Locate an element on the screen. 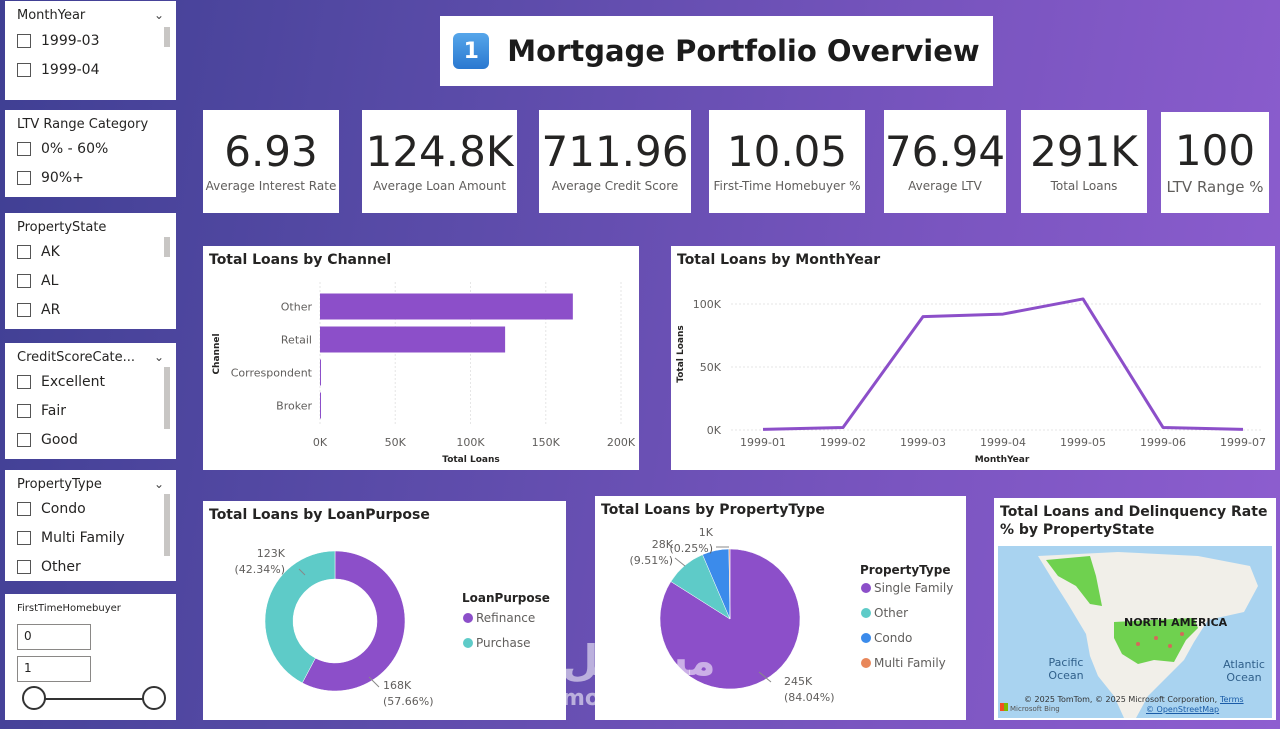 This screenshot has height=729, width=1280. y-tick-label: 100K is located at coordinates (707, 304).